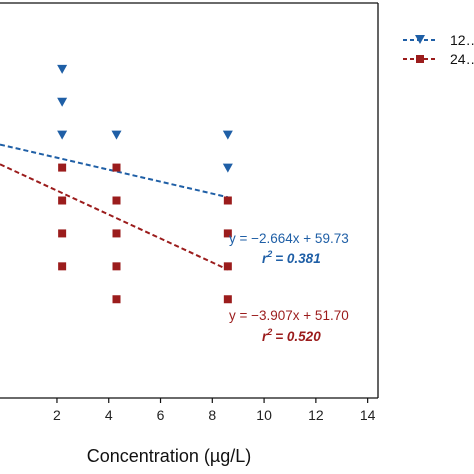 The image size is (474, 474). I want to click on r2-value-series-1: = 0.381, so click(297, 258).